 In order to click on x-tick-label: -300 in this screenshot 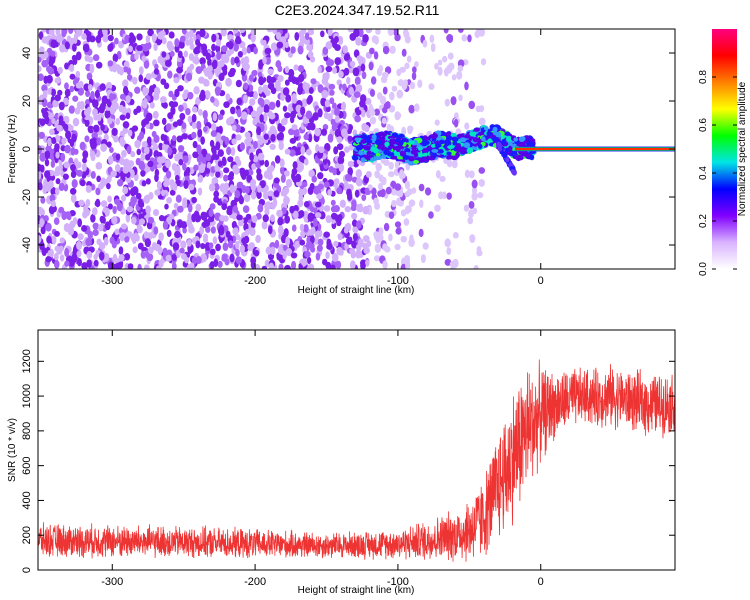, I will do `click(112, 281)`.